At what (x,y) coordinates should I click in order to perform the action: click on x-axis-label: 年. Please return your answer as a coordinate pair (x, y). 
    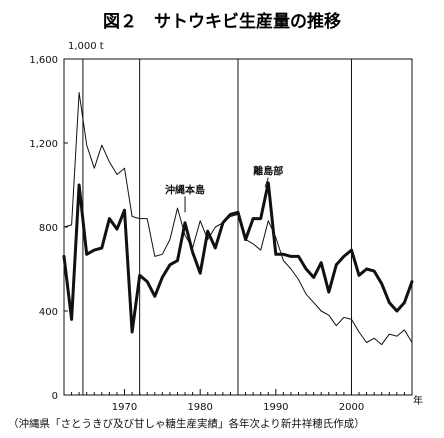
    Looking at the image, I should click on (418, 400).